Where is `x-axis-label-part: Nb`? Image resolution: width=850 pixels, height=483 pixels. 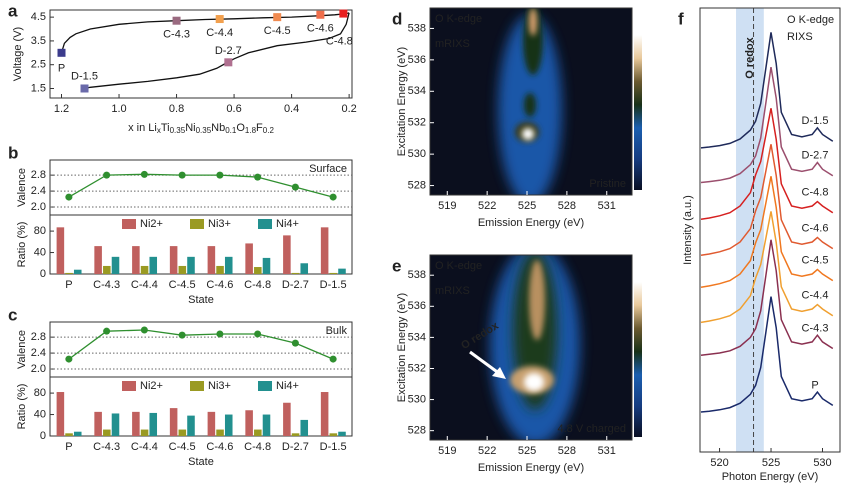
x-axis-label-part: Nb is located at coordinates (218, 128).